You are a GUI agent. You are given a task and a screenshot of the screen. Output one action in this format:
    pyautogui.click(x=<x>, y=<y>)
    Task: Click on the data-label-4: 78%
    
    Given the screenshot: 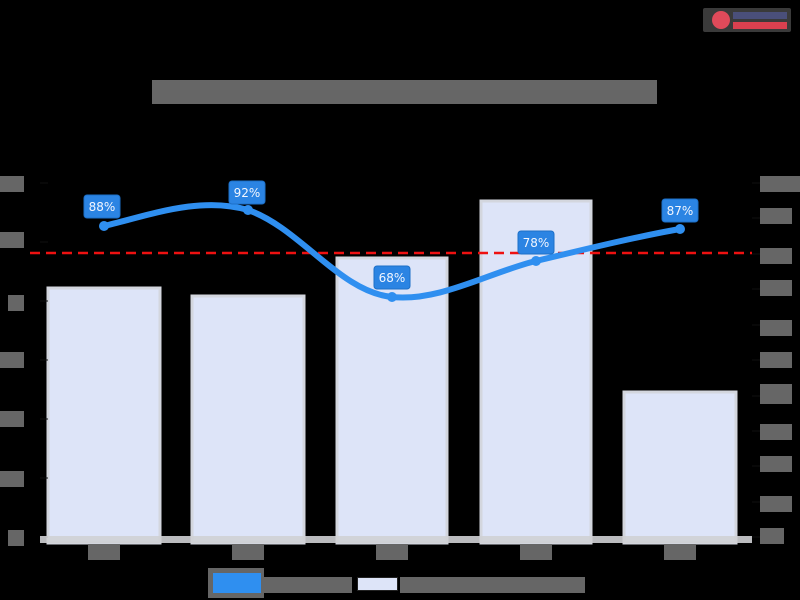 What is the action you would take?
    pyautogui.click(x=536, y=242)
    